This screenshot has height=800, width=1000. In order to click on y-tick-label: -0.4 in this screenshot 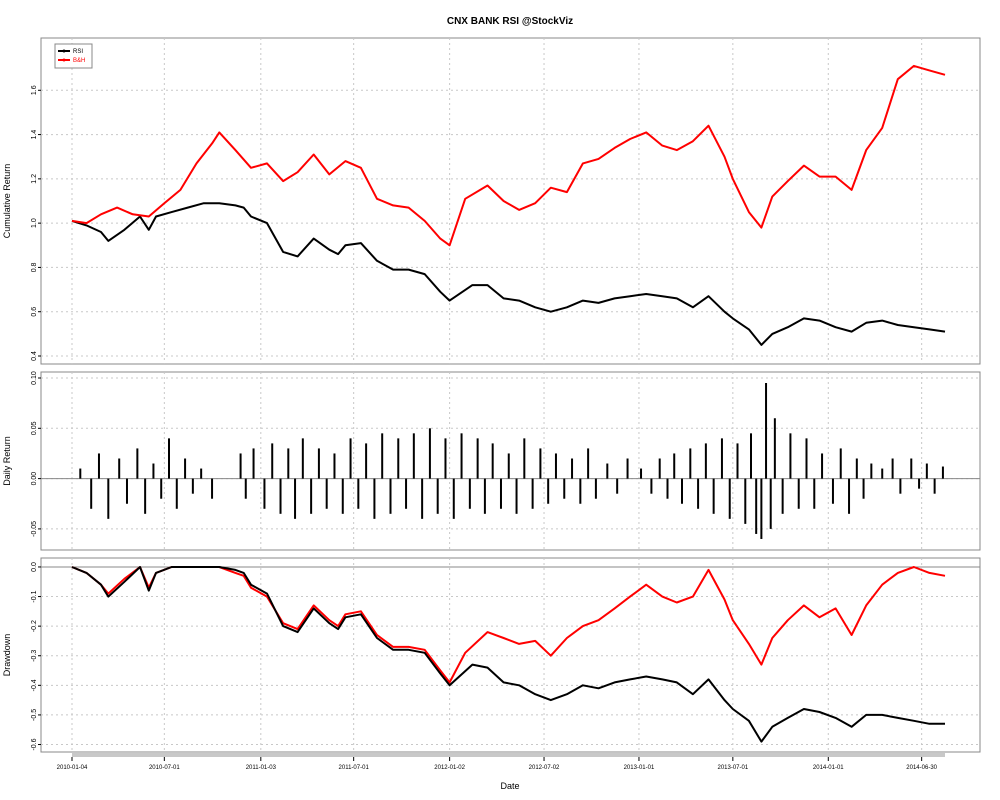, I will do `click(34, 685)`.